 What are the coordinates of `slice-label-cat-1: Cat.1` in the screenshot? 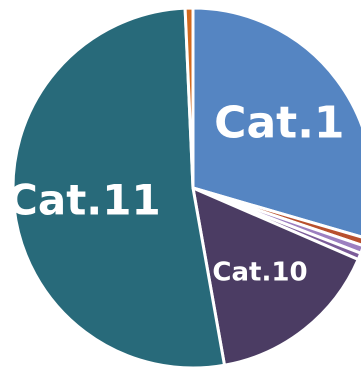 It's located at (279, 123).